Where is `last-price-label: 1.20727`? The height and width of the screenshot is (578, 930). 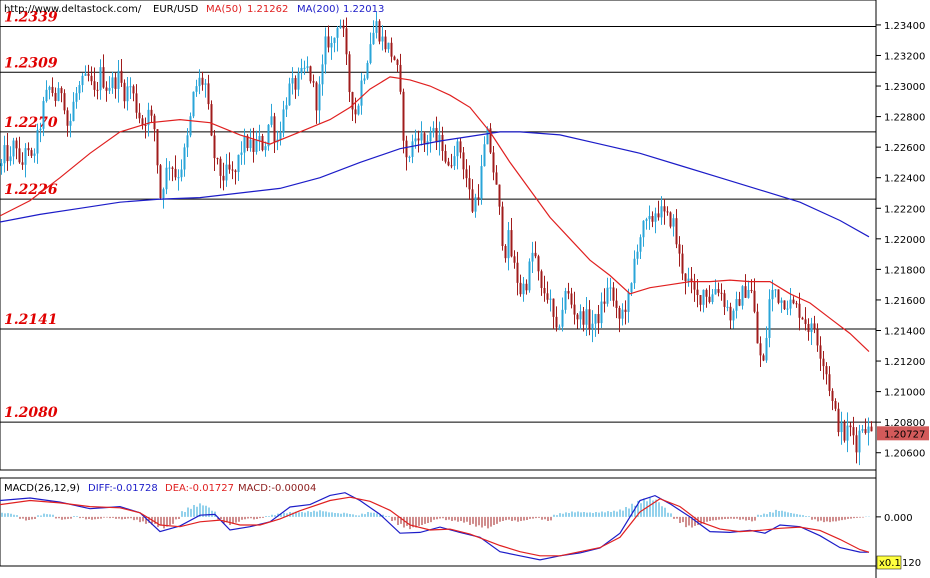 last-price-label: 1.20727 is located at coordinates (904, 434).